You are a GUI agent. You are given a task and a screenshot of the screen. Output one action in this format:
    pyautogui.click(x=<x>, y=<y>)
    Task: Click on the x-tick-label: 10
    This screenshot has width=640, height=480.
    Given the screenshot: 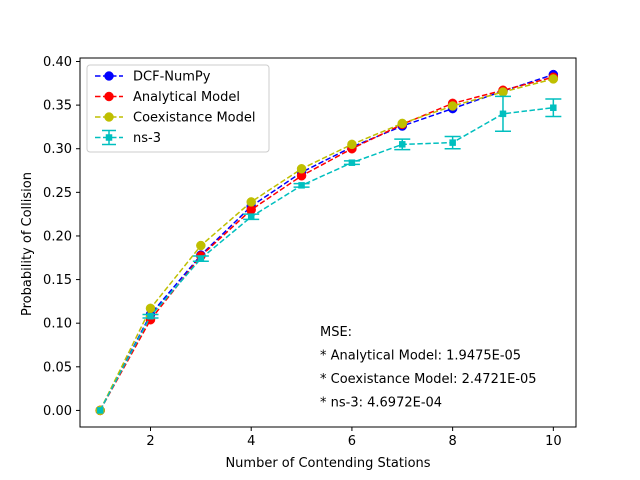 What is the action you would take?
    pyautogui.click(x=553, y=441)
    